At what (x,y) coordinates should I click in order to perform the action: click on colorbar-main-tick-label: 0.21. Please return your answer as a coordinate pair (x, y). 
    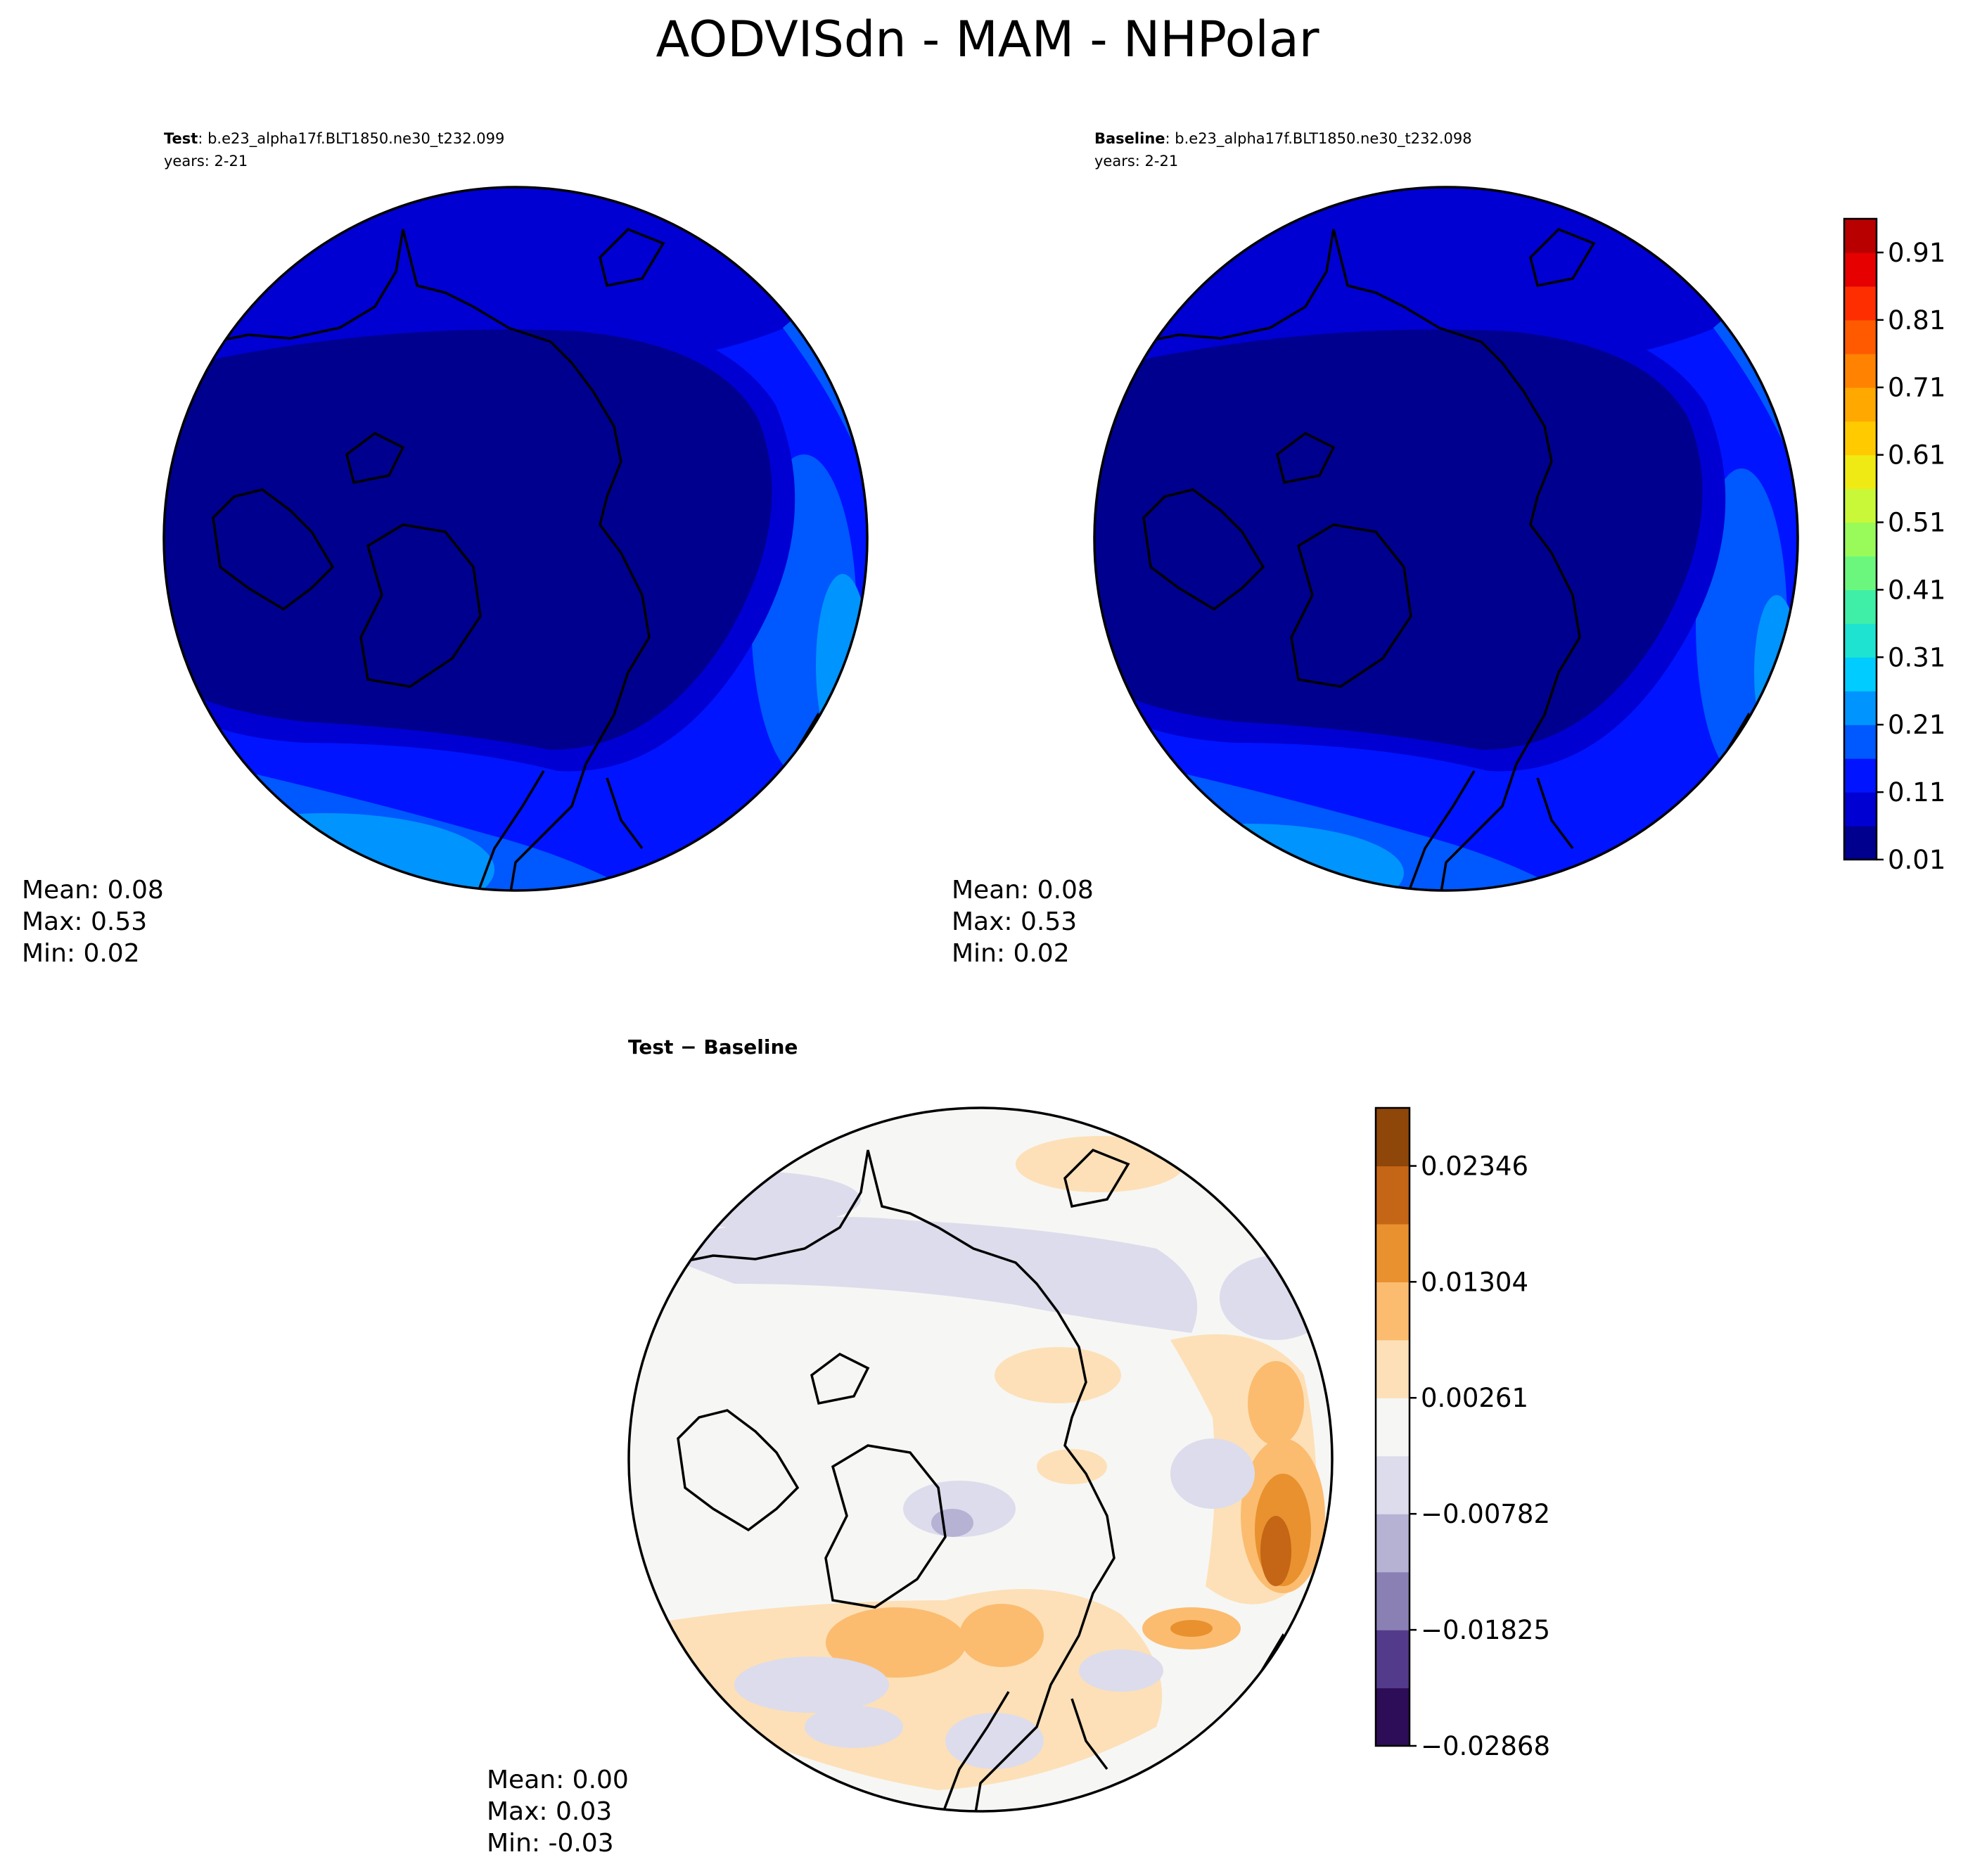
    Looking at the image, I should click on (1916, 725).